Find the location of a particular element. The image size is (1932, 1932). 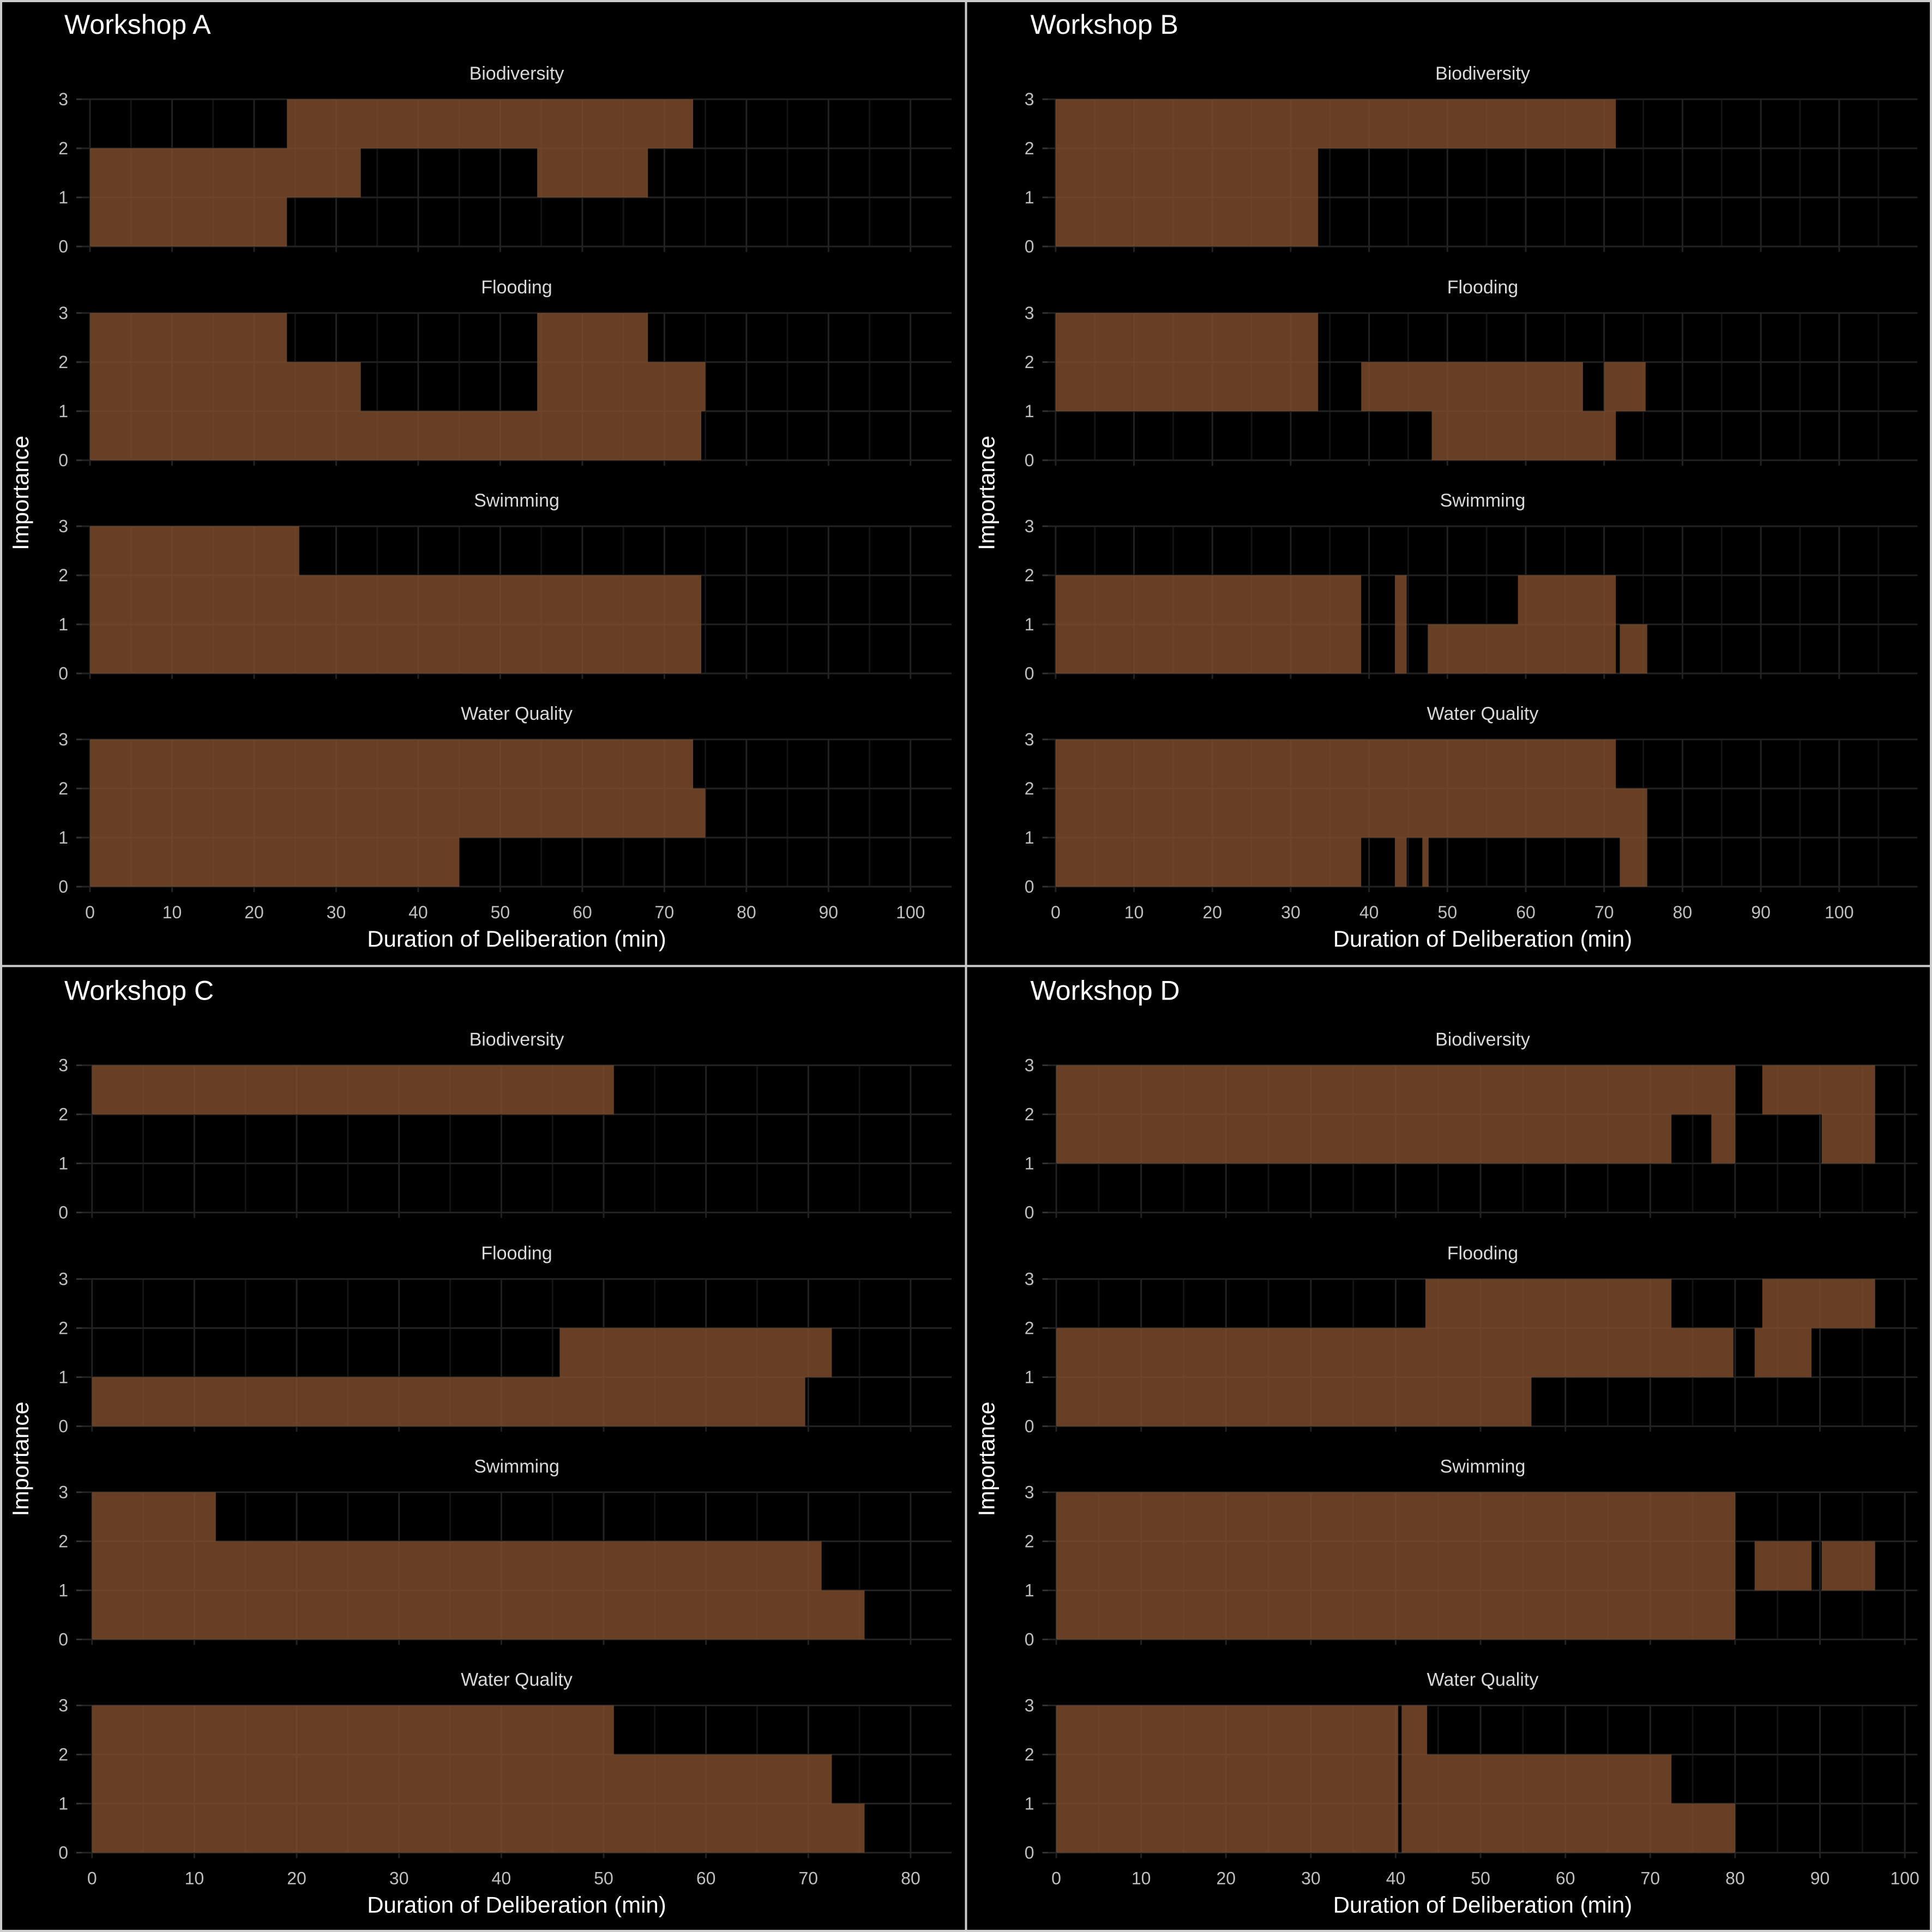

y-axis-title: Importance is located at coordinates (20, 1458).